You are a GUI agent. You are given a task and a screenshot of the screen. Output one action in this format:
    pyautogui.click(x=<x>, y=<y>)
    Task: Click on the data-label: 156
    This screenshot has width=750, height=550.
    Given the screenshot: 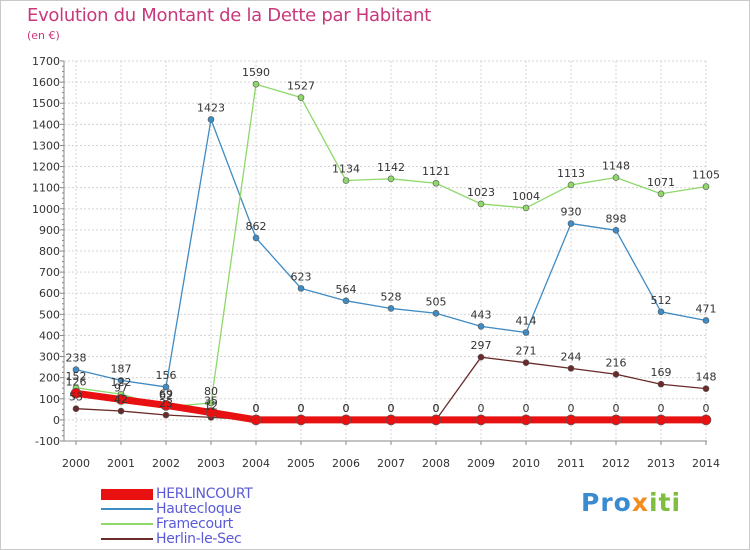 What is the action you would take?
    pyautogui.click(x=166, y=375)
    